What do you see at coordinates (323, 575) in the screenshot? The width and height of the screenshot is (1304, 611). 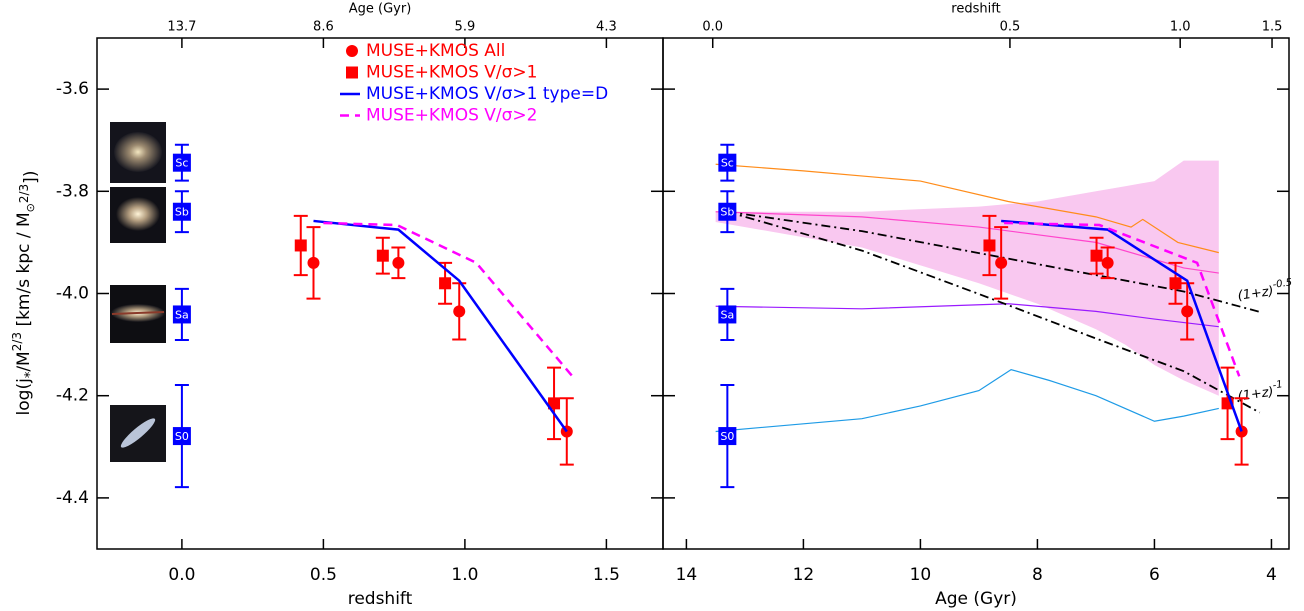 I see `x-tick-label: 0.5` at bounding box center [323, 575].